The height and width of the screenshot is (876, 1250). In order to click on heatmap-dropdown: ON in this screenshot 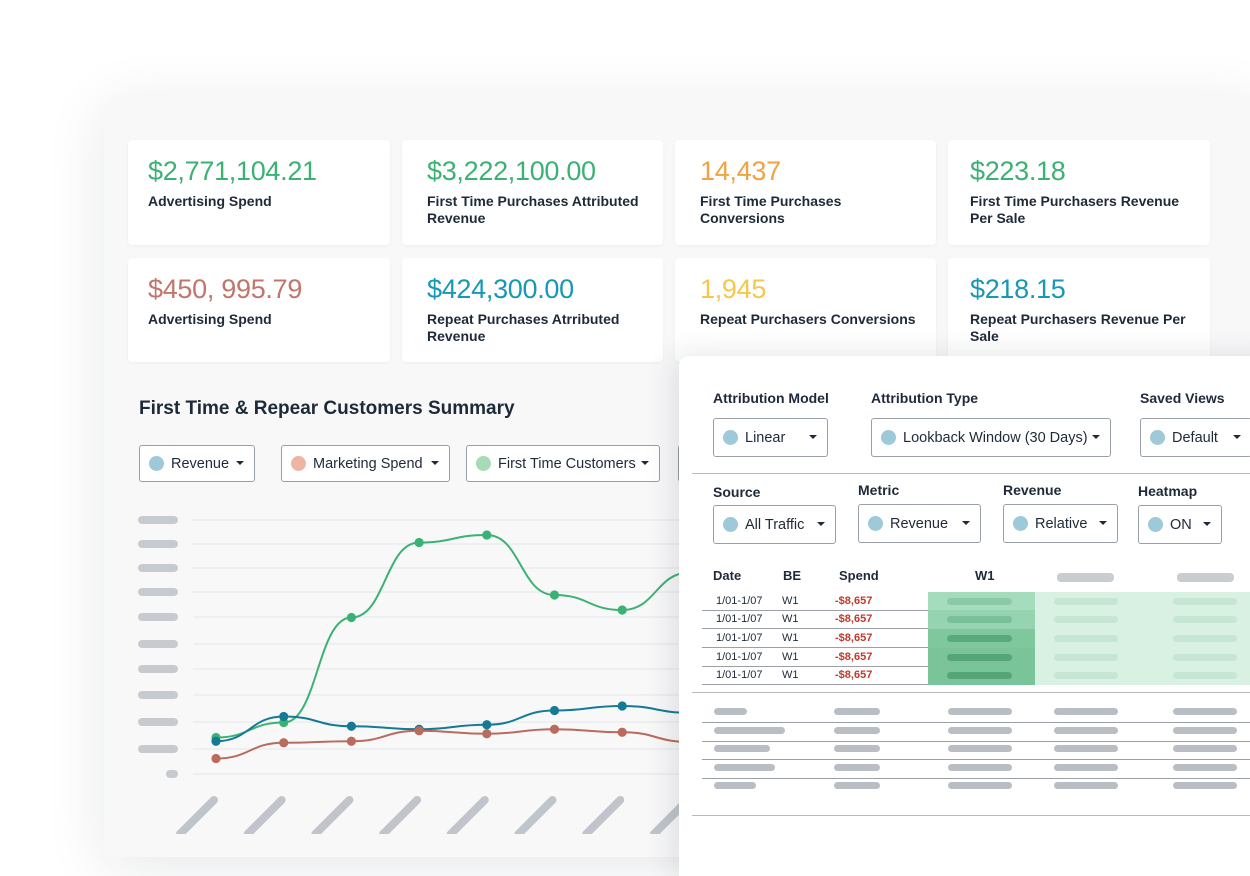, I will do `click(1180, 524)`.